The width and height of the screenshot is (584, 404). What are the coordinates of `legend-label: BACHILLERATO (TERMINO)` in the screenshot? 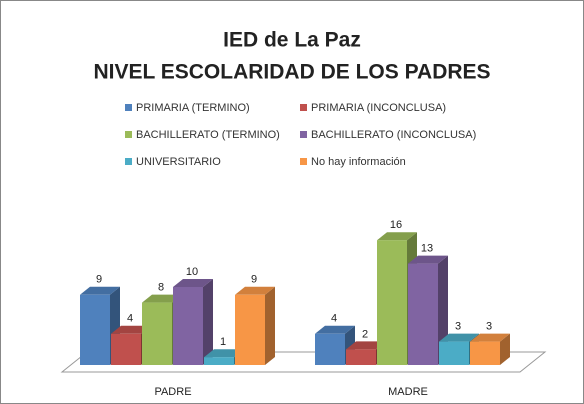 It's located at (208, 135).